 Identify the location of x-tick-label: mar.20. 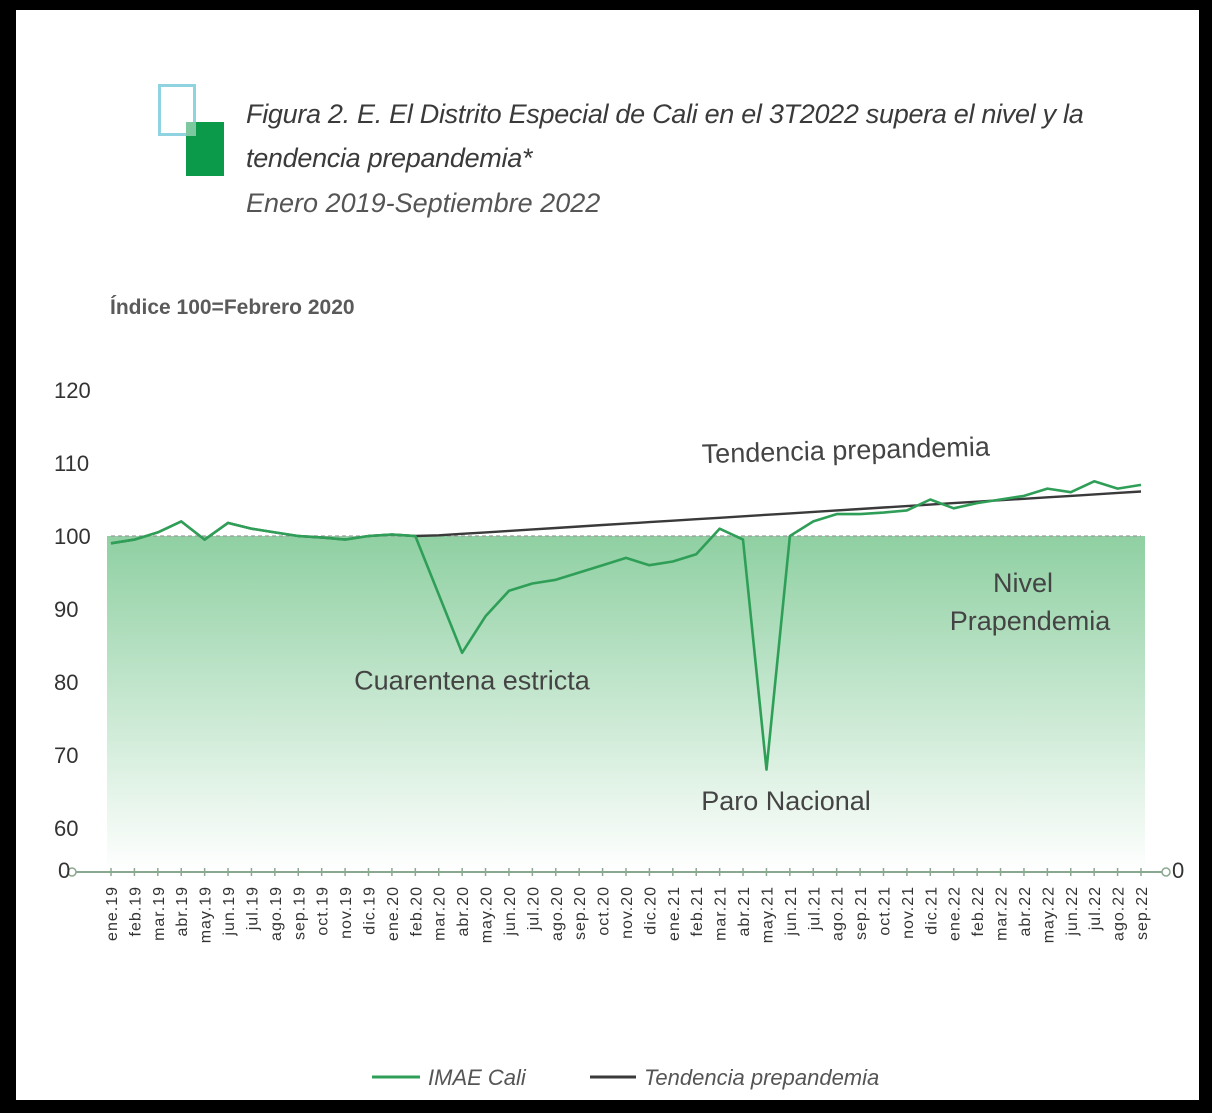
(440, 913).